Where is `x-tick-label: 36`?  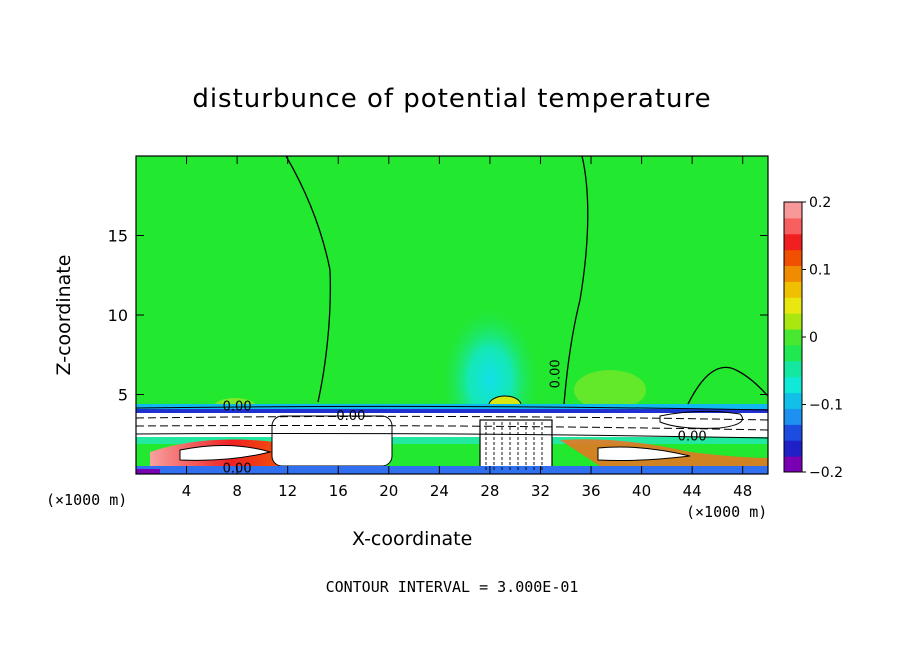
x-tick-label: 36 is located at coordinates (590, 491).